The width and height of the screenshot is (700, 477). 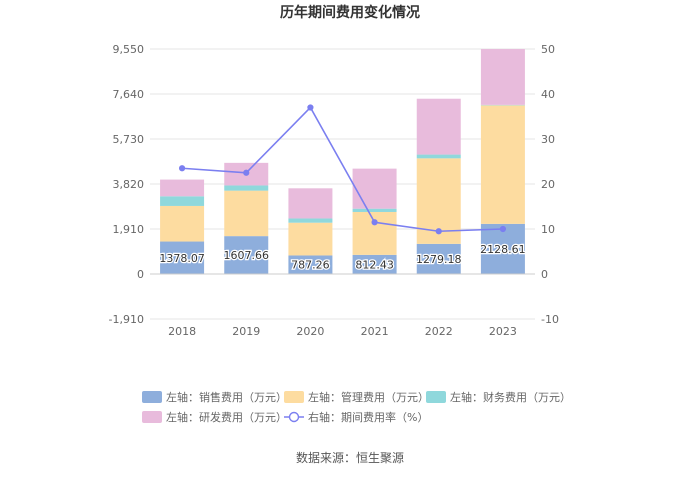 I want to click on x-axis-tick-label: 2023, so click(x=503, y=331).